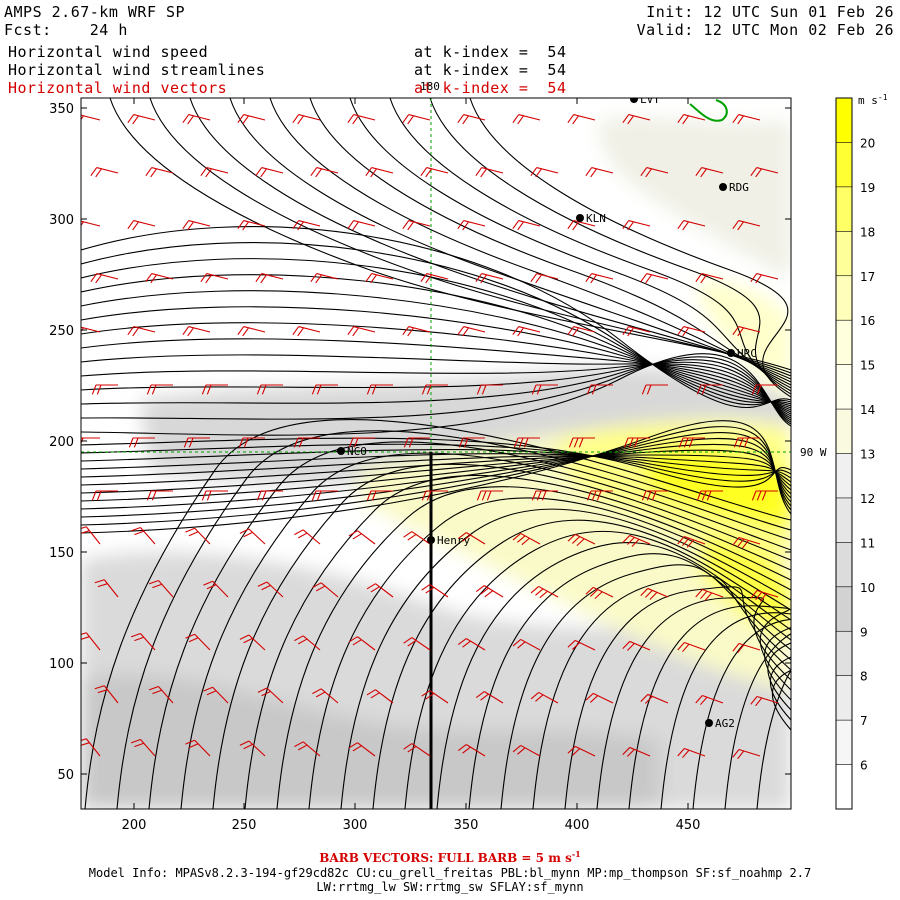 The width and height of the screenshot is (900, 900). What do you see at coordinates (864, 677) in the screenshot?
I see `colorbar-label: 8` at bounding box center [864, 677].